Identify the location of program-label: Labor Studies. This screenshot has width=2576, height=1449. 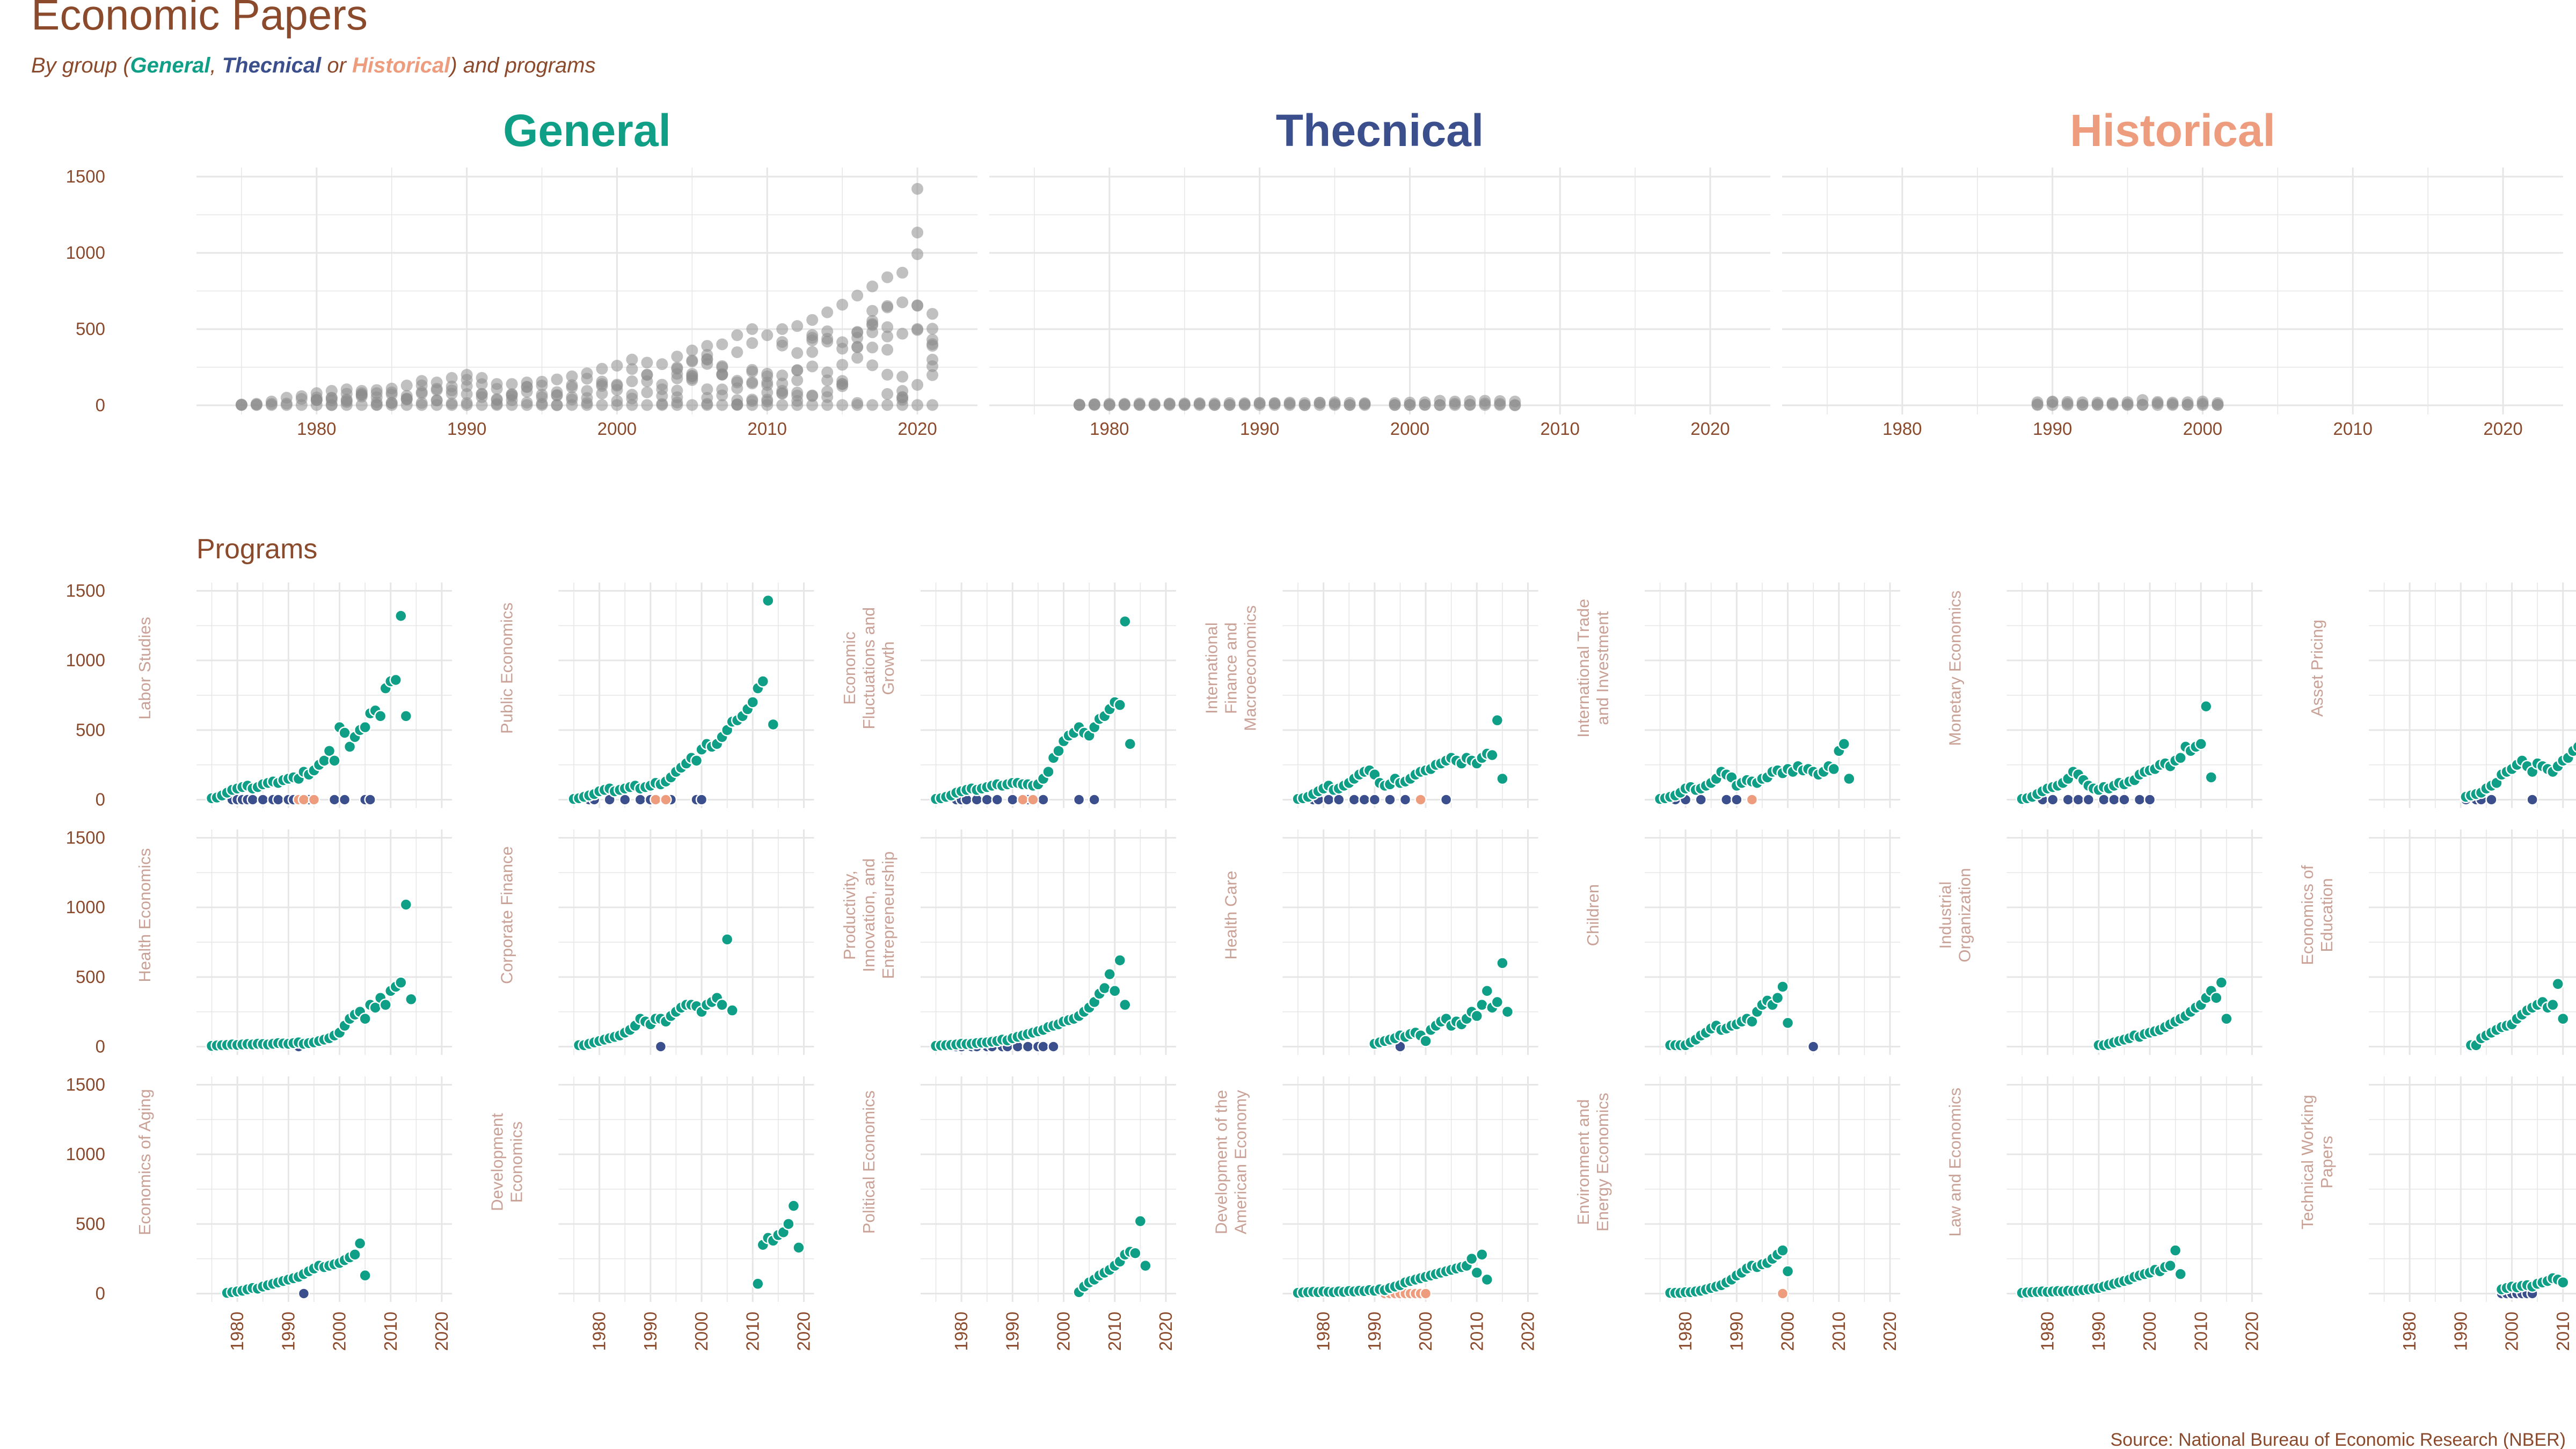
(144, 668).